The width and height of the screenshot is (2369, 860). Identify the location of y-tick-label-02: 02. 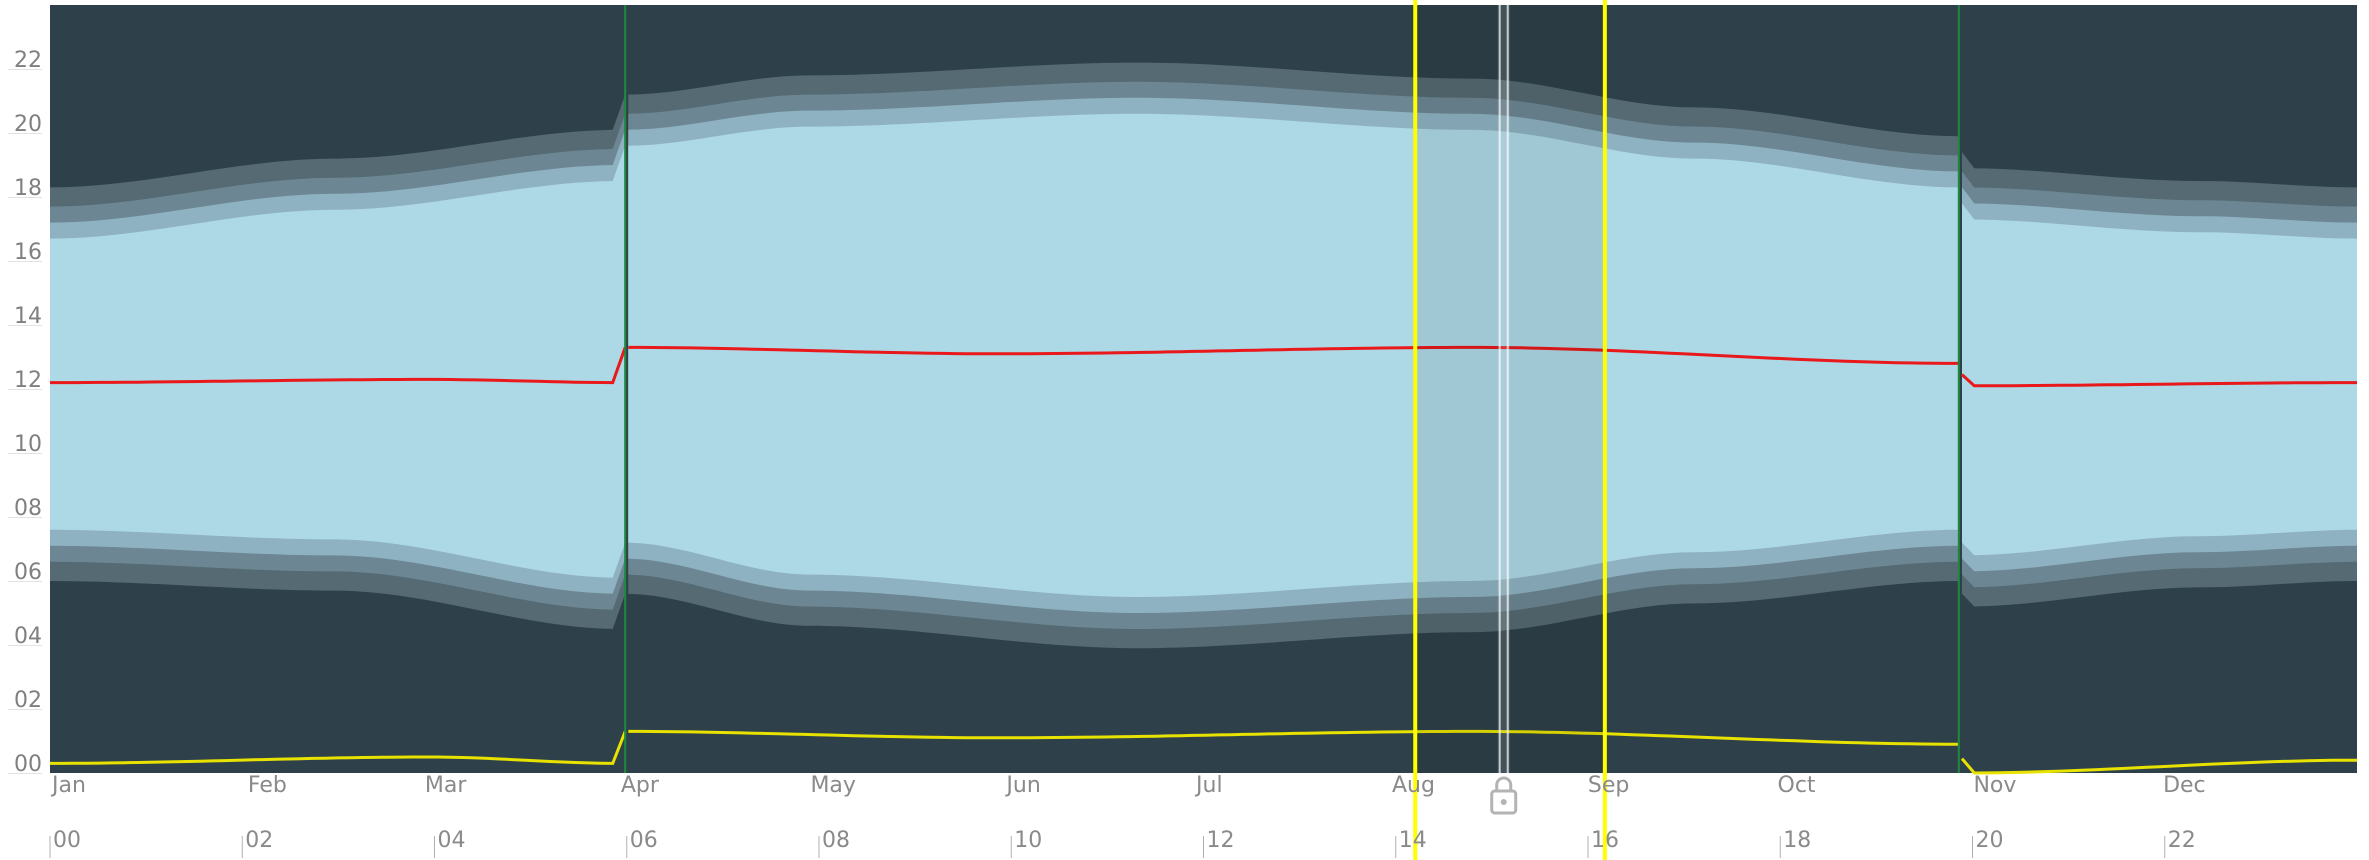
(28, 700).